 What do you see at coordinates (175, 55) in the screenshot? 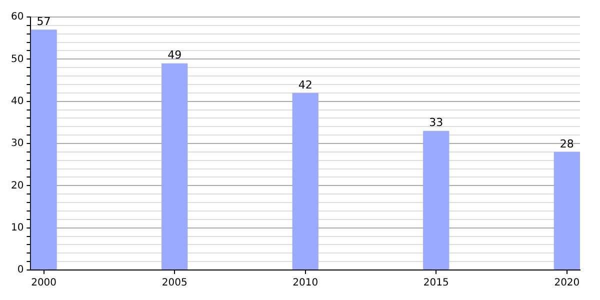
I see `data-label: 49` at bounding box center [175, 55].